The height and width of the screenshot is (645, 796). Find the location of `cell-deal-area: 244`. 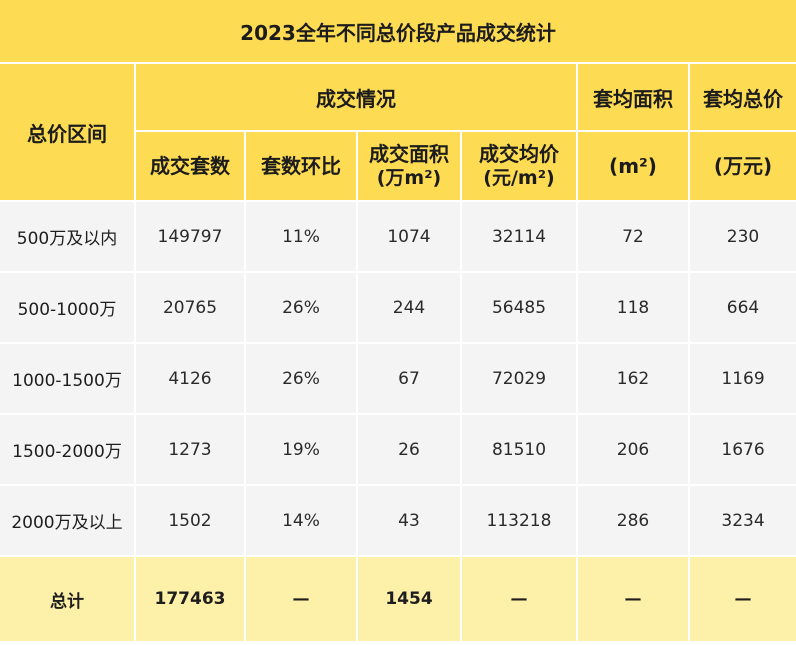

cell-deal-area: 244 is located at coordinates (410, 308).